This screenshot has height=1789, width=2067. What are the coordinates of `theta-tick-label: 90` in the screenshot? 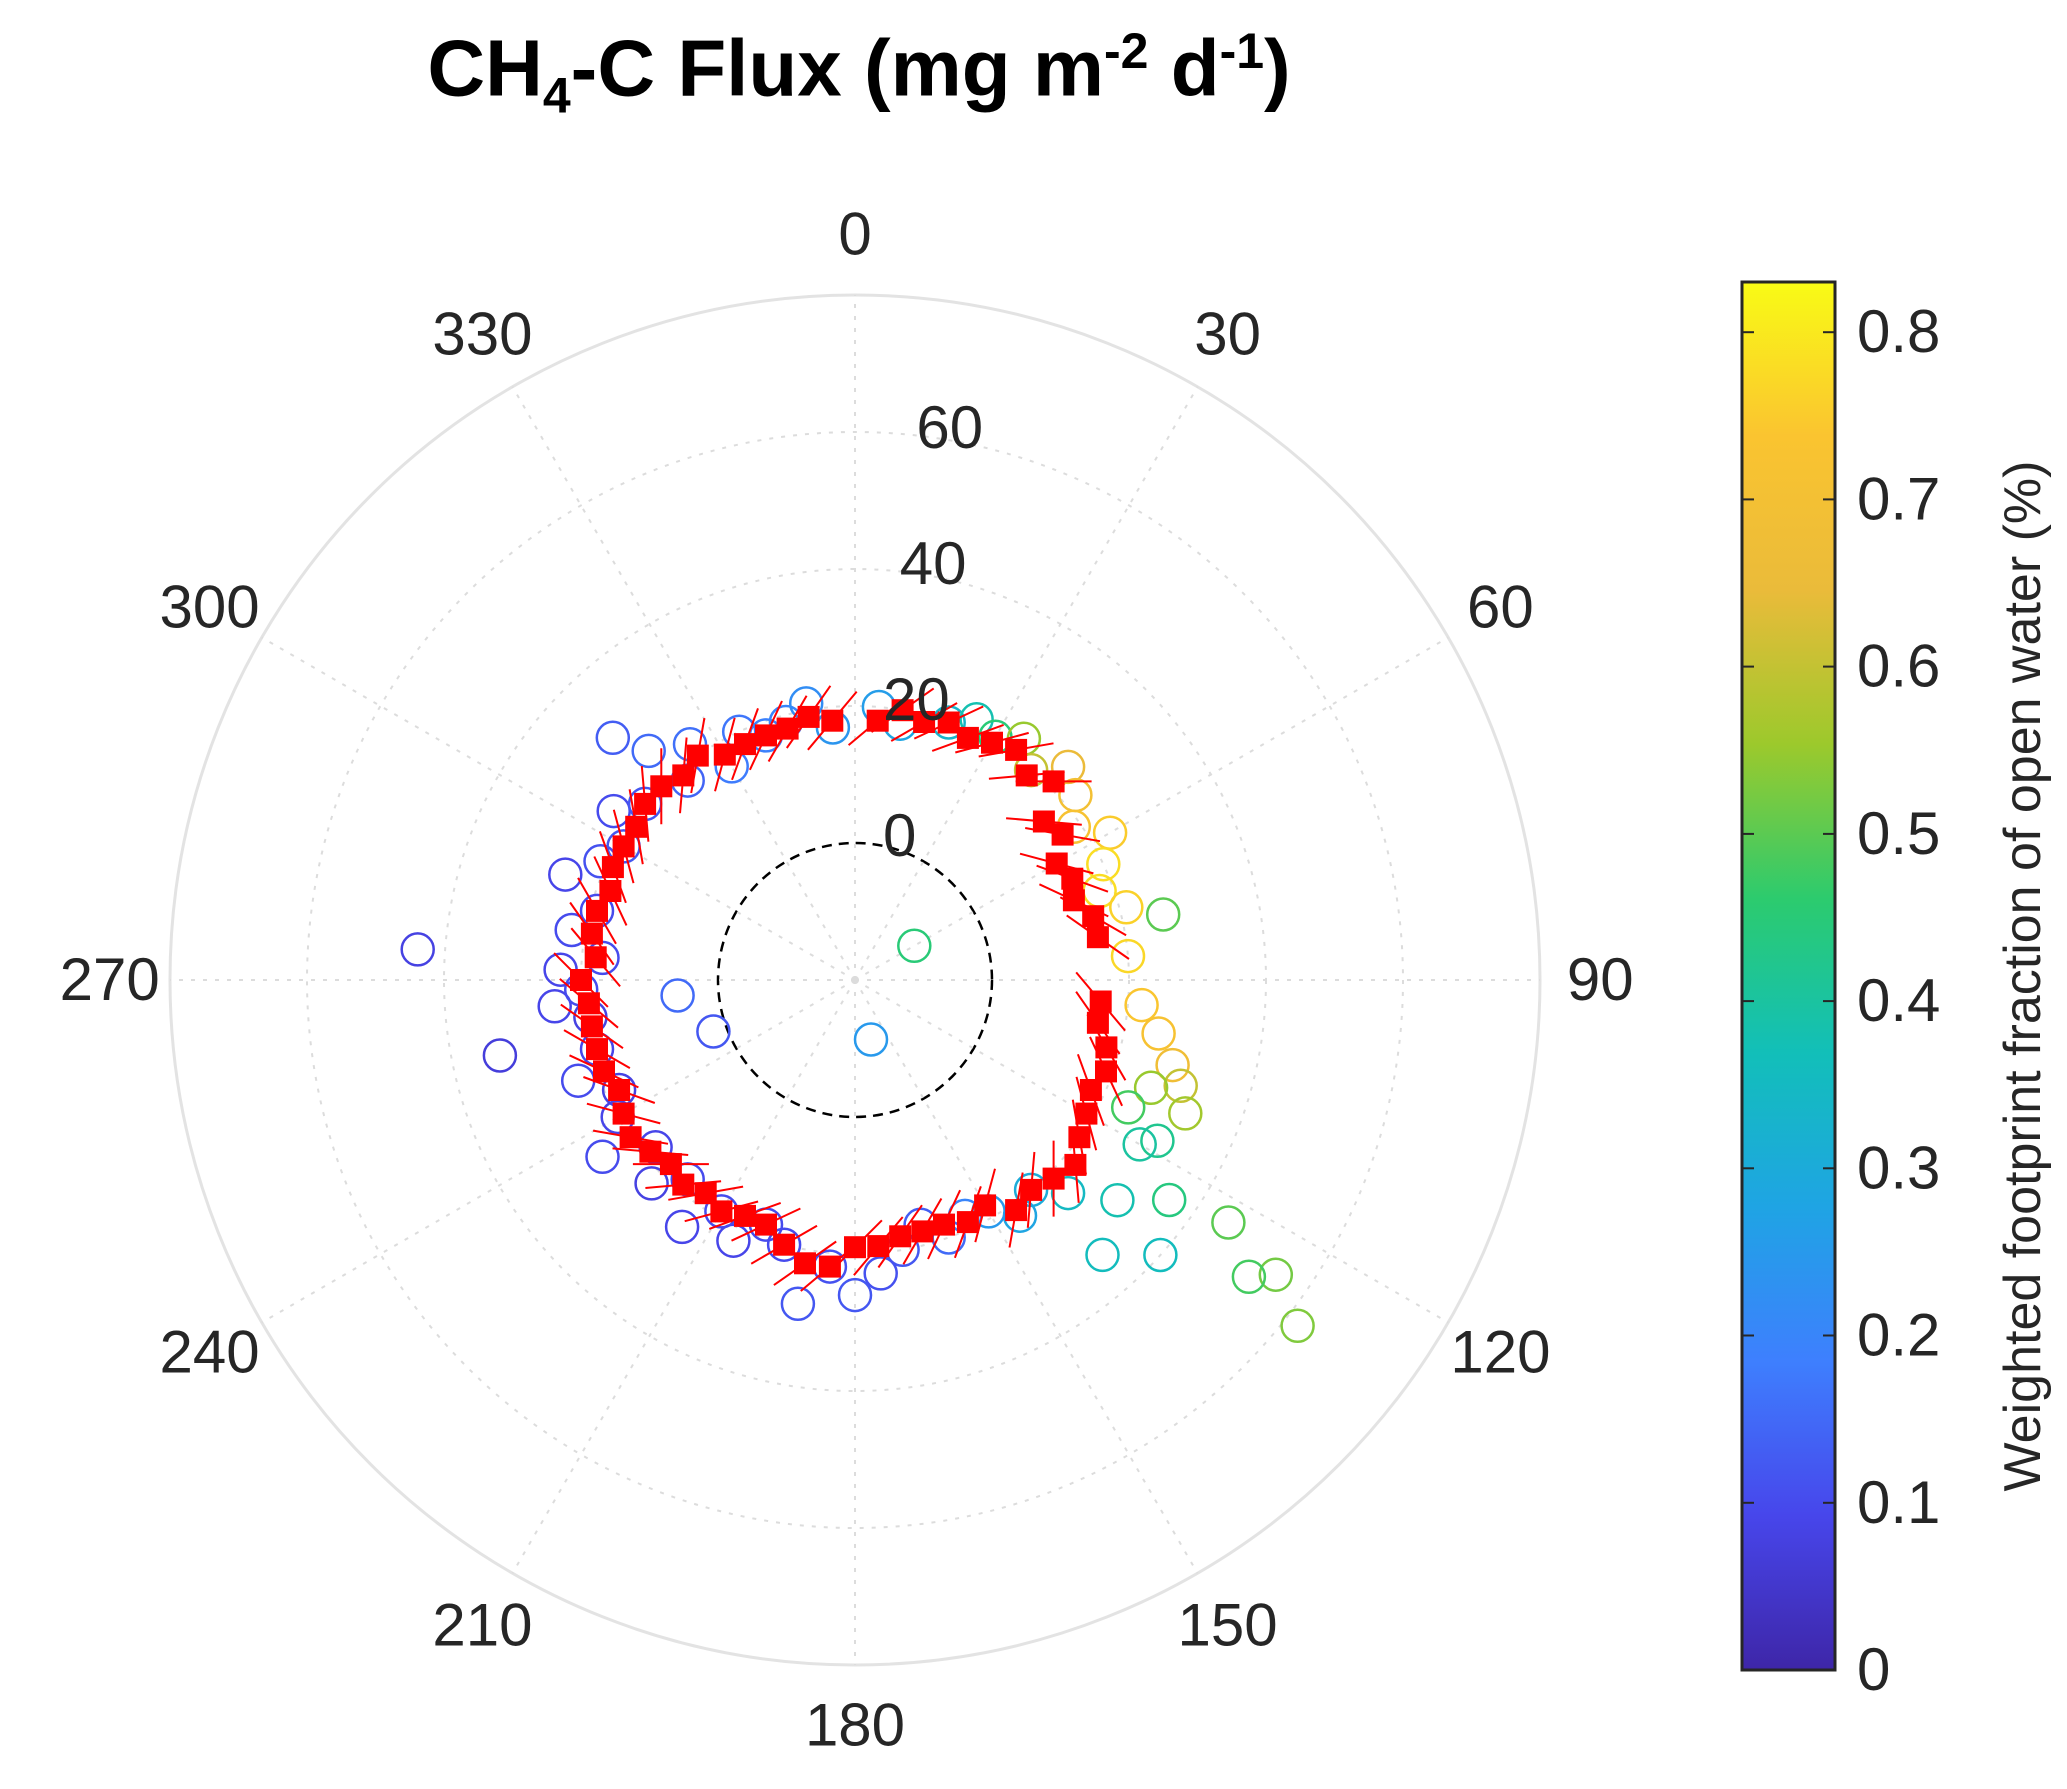 It's located at (1600, 979).